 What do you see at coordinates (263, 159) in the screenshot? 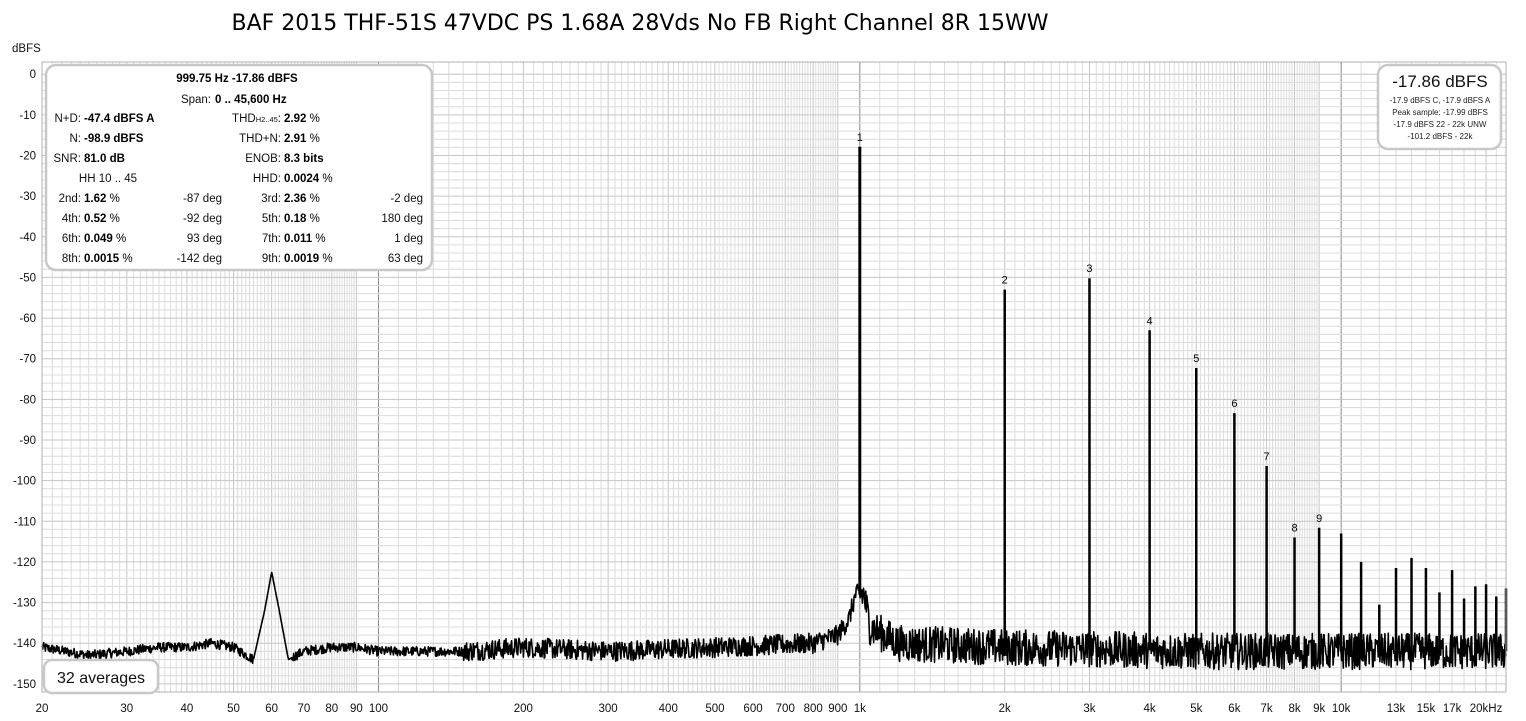
I see `stat-label: ENOB:` at bounding box center [263, 159].